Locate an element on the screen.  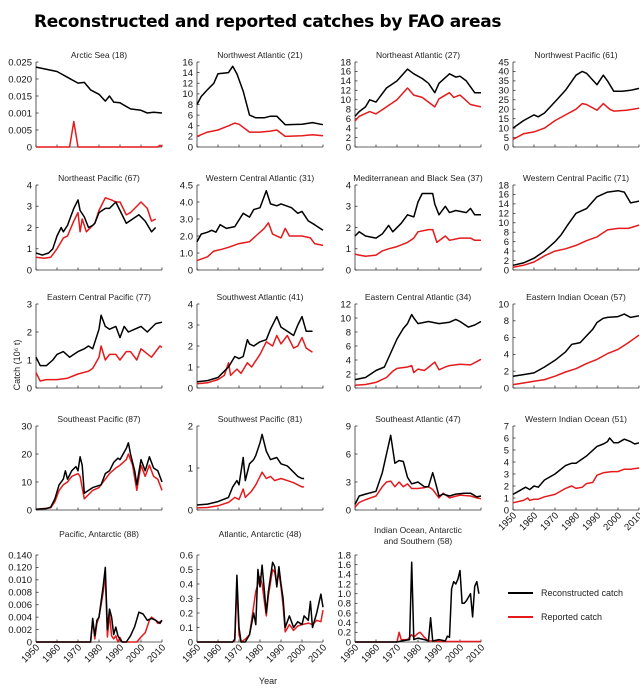
y-tick-label: 0.140 is located at coordinates (20, 555).